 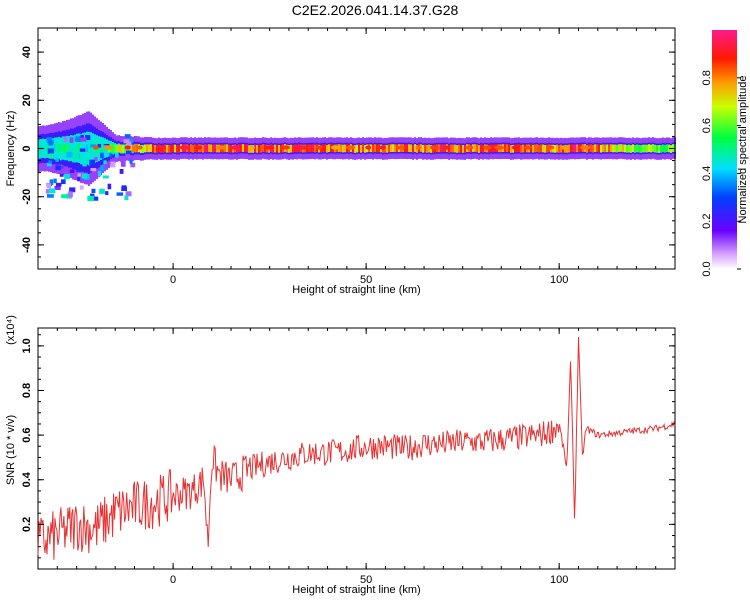 What do you see at coordinates (375, 10) in the screenshot?
I see `chart-title: C2E2.2026.041.14.37.G28` at bounding box center [375, 10].